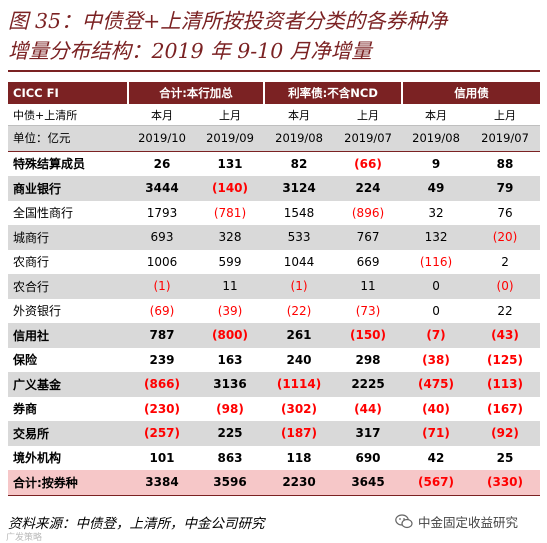  Describe the element at coordinates (368, 163) in the screenshot. I see `value-cell: (66)` at that location.